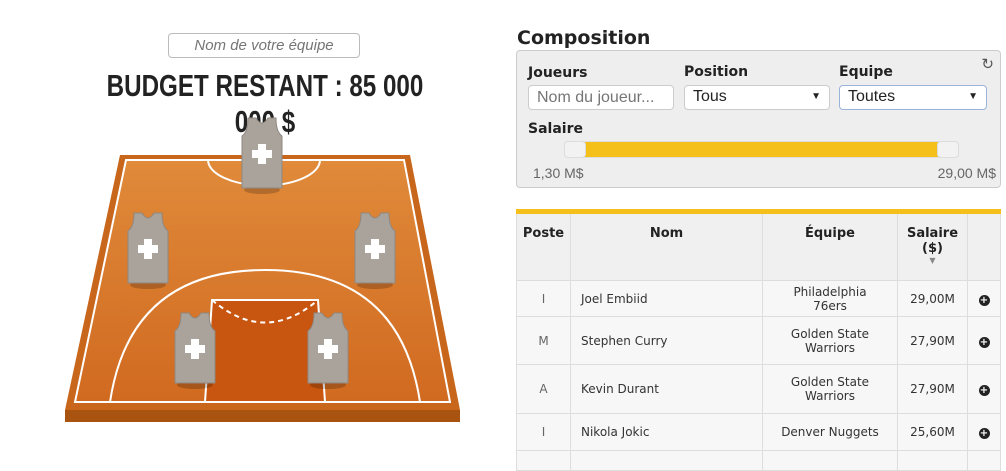  I want to click on slider-fill, so click(761, 149).